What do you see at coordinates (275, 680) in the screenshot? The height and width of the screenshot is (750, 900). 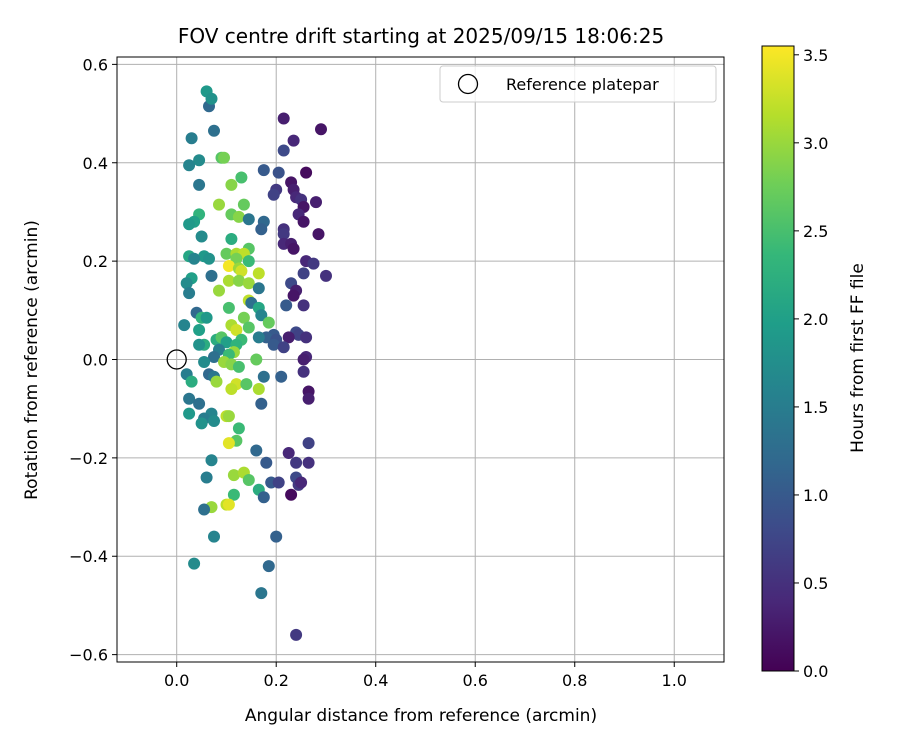 I see `x-tick-label: 0.2` at bounding box center [275, 680].